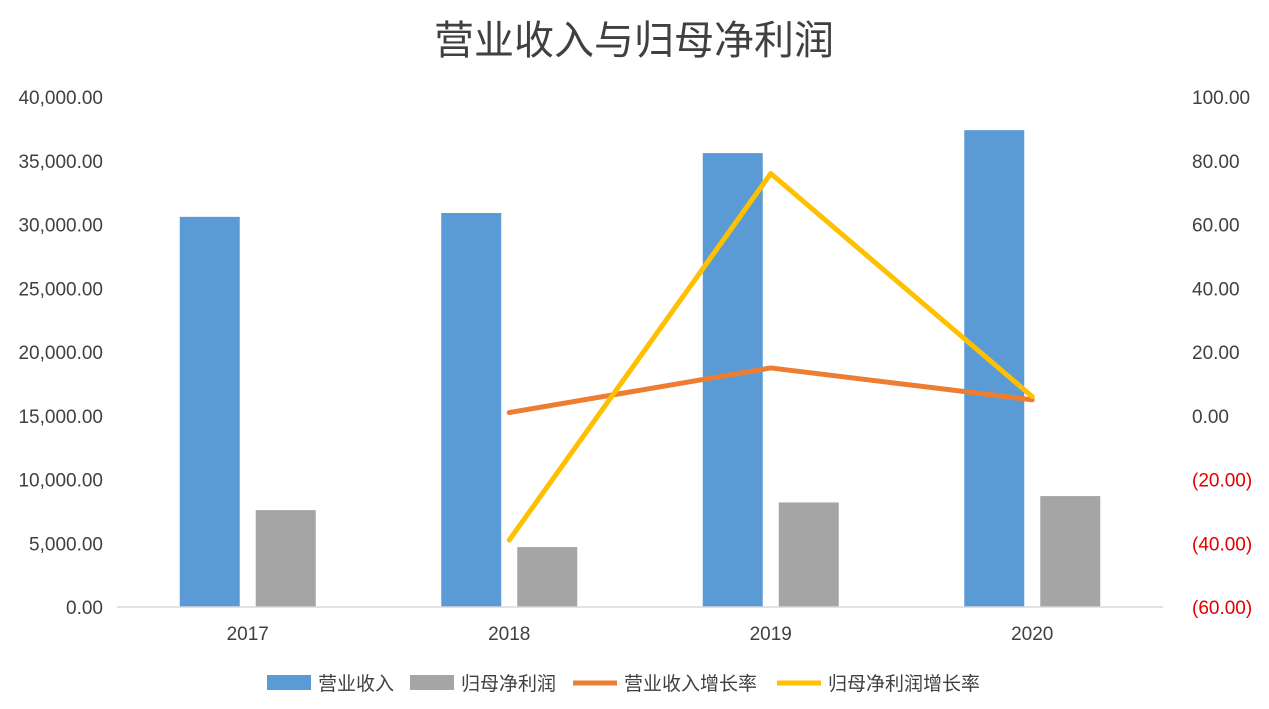 This screenshot has height=709, width=1269. What do you see at coordinates (1216, 226) in the screenshot?
I see `right-tick-label: 60.00` at bounding box center [1216, 226].